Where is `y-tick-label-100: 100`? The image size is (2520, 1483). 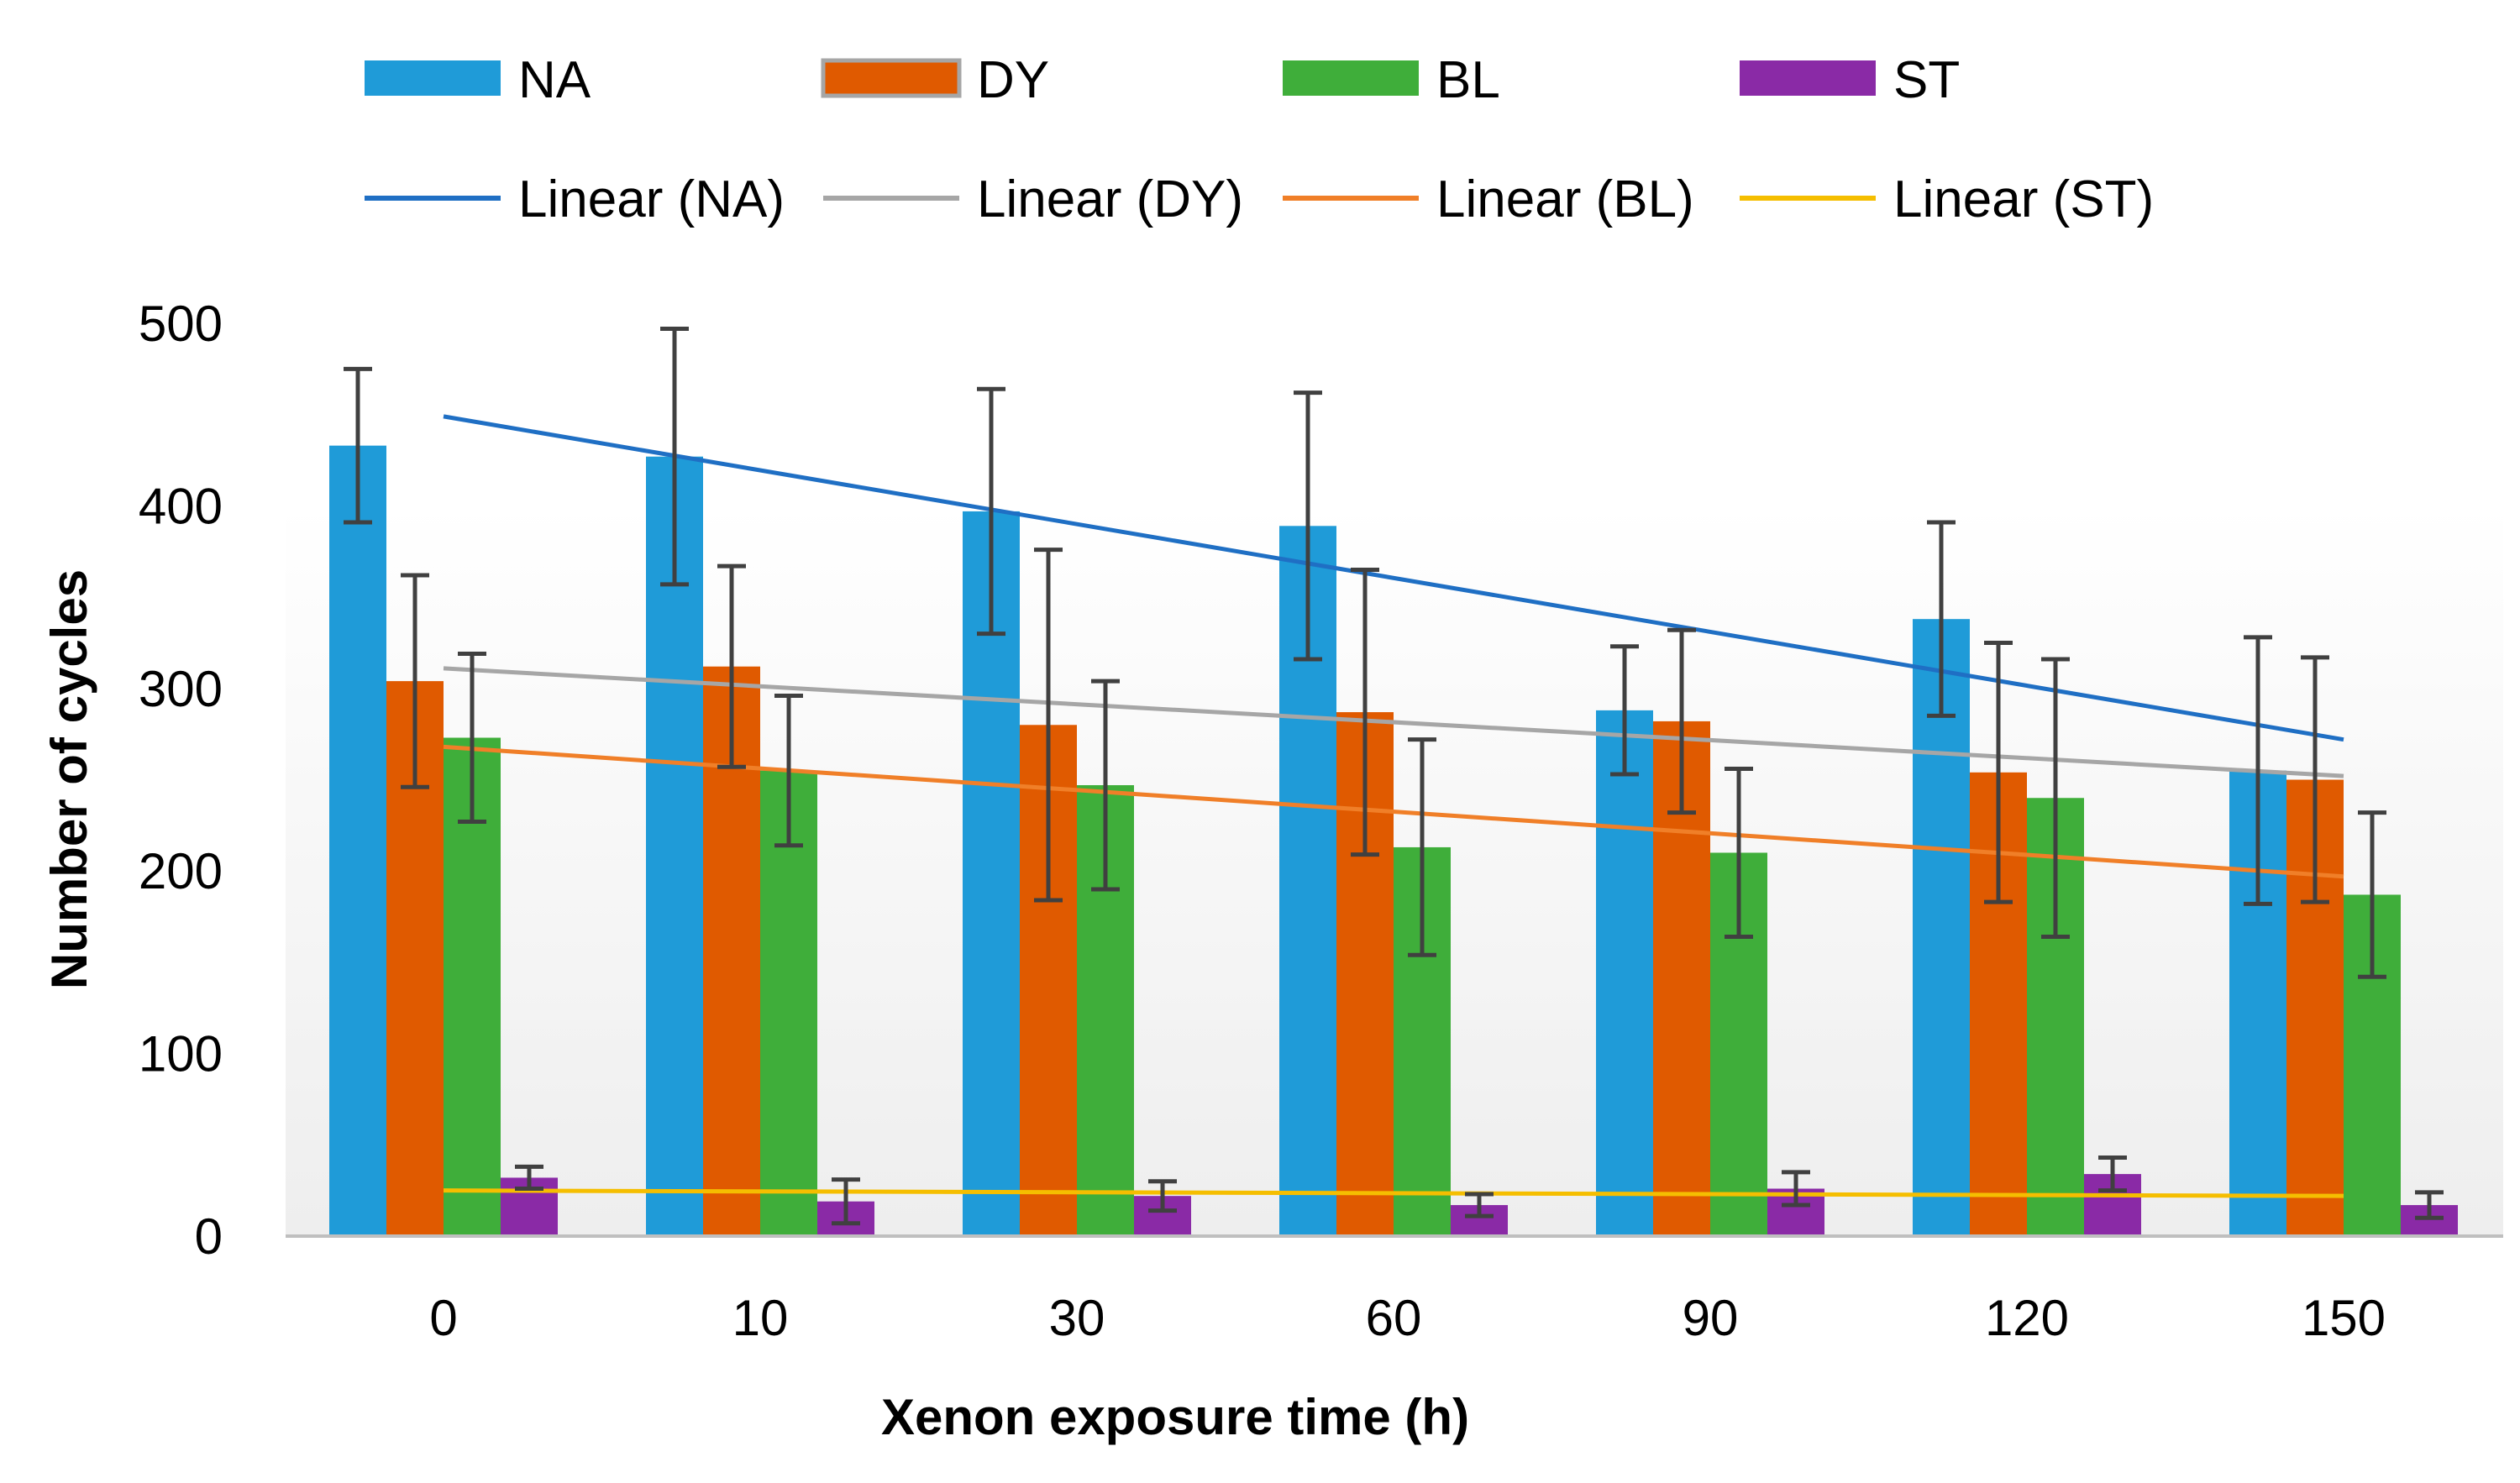 y-tick-label-100: 100 is located at coordinates (181, 1054).